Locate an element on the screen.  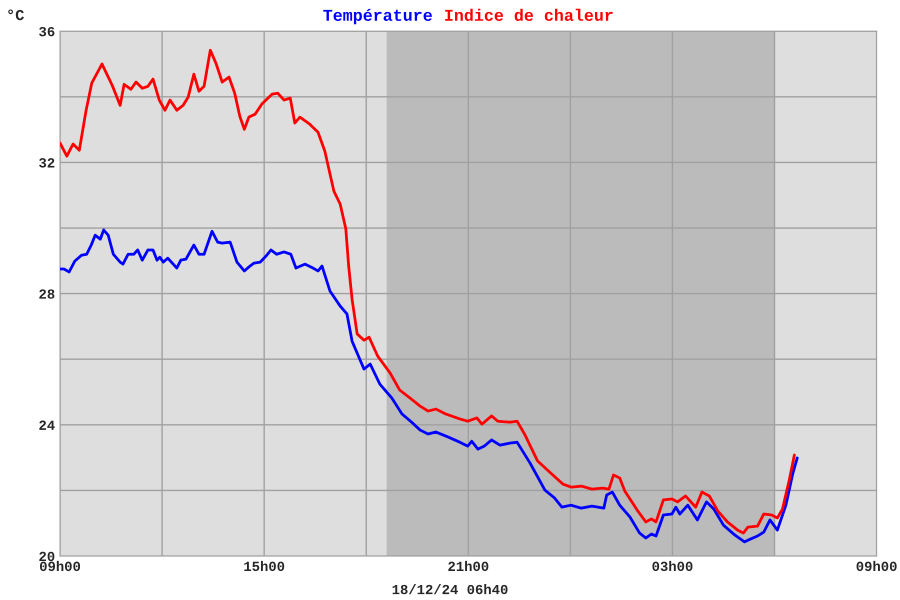
y-tick-label: 28 is located at coordinates (46, 294).